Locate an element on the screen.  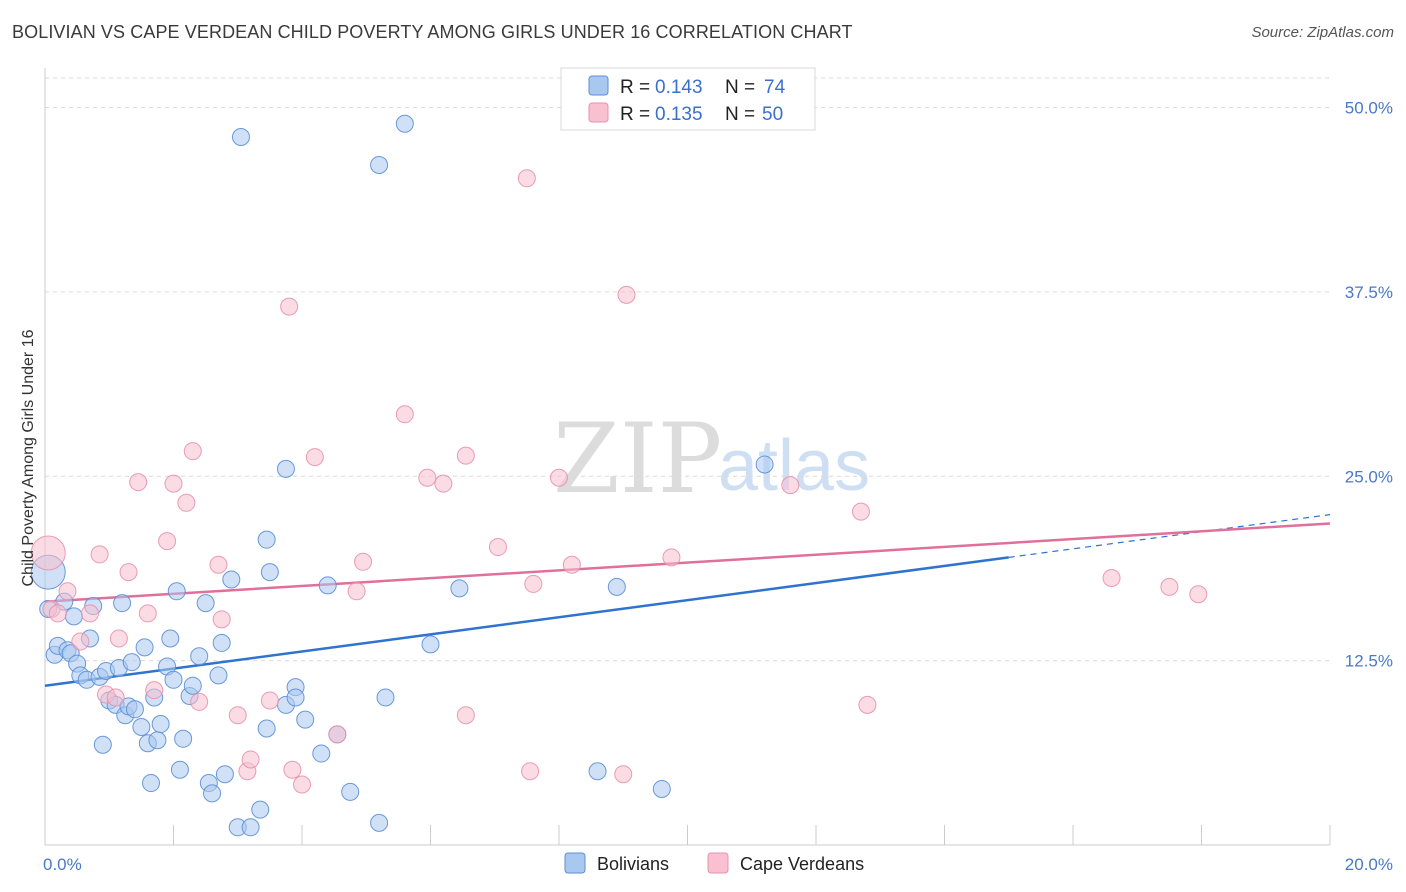
x-tick-label: 0.0% is located at coordinates (62, 864).